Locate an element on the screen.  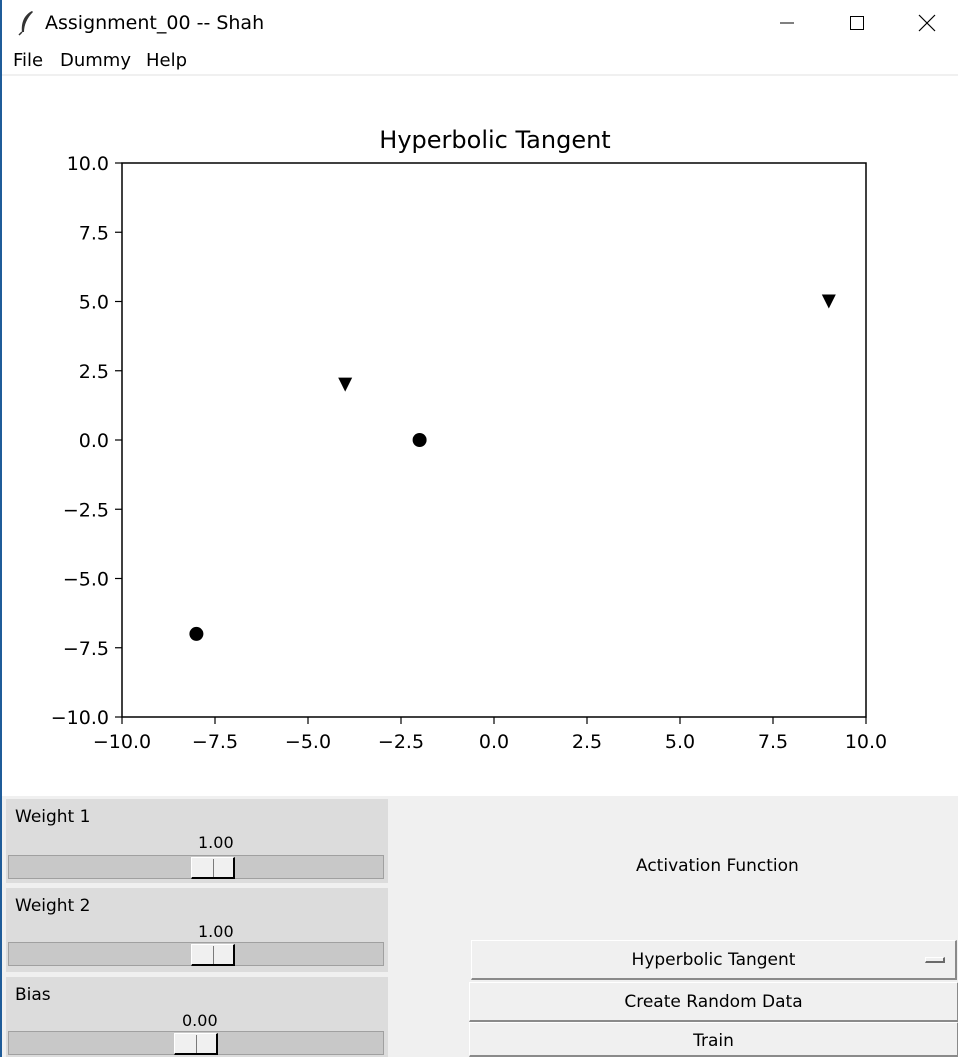
bias-label: Bias is located at coordinates (33, 995).